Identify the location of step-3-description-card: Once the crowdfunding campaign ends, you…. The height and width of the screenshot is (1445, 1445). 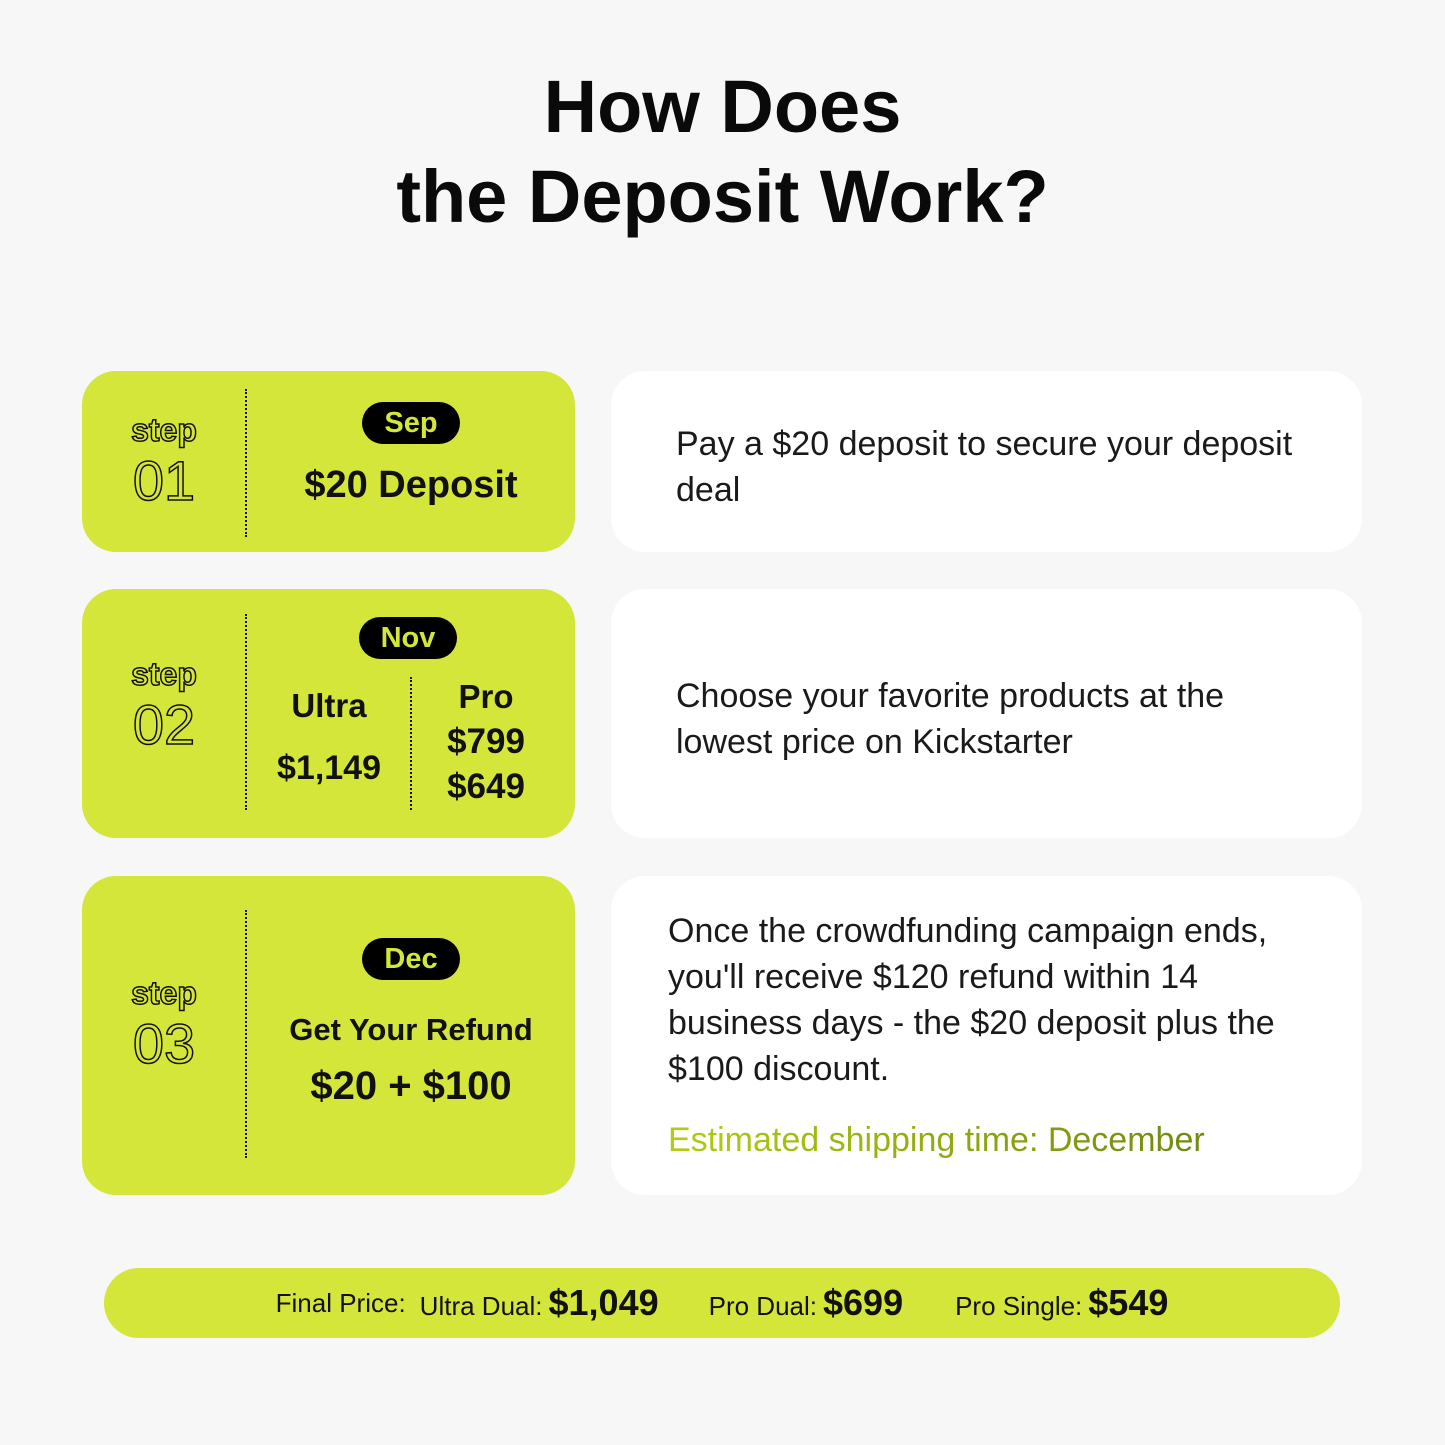
(986, 1035).